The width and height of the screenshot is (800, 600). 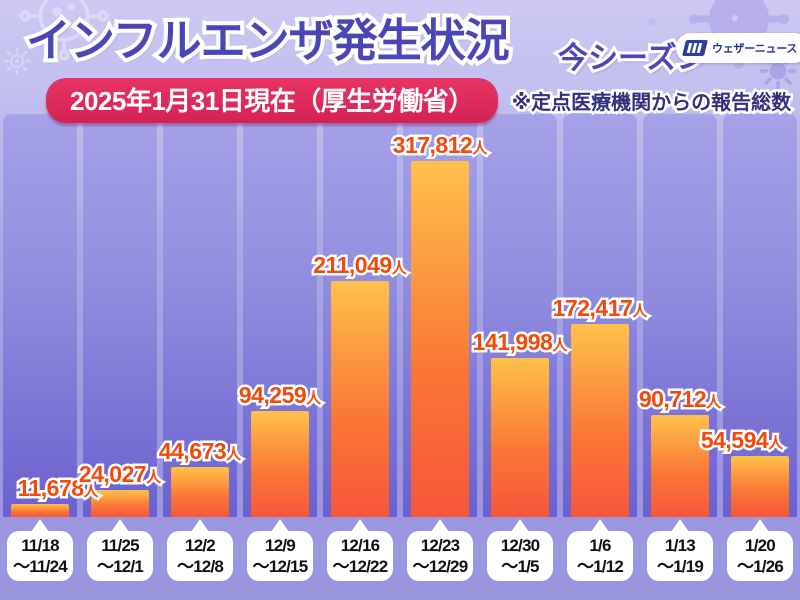 What do you see at coordinates (272, 100) in the screenshot?
I see `date-badge: 2025年1月31日現在（厚生労働省）` at bounding box center [272, 100].